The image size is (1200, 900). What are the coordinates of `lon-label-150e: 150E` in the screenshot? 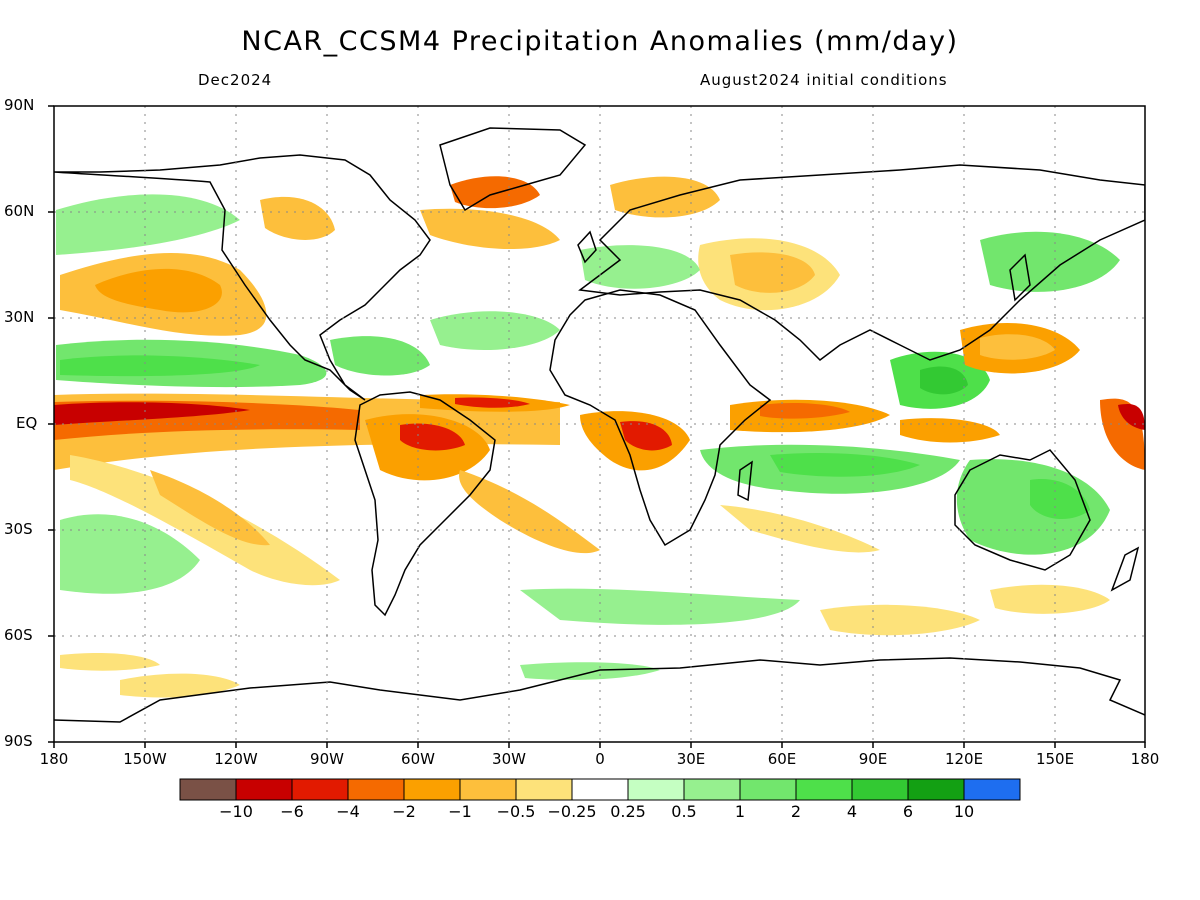 It's located at (1055, 759).